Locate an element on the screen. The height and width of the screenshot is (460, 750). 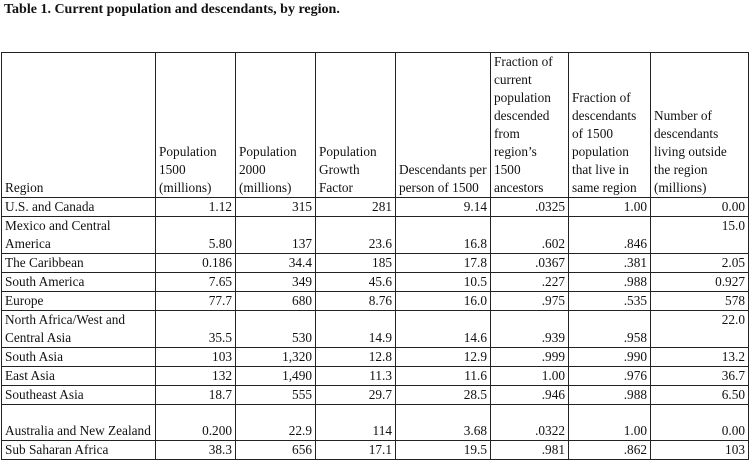
value-cell: .535 is located at coordinates (609, 301).